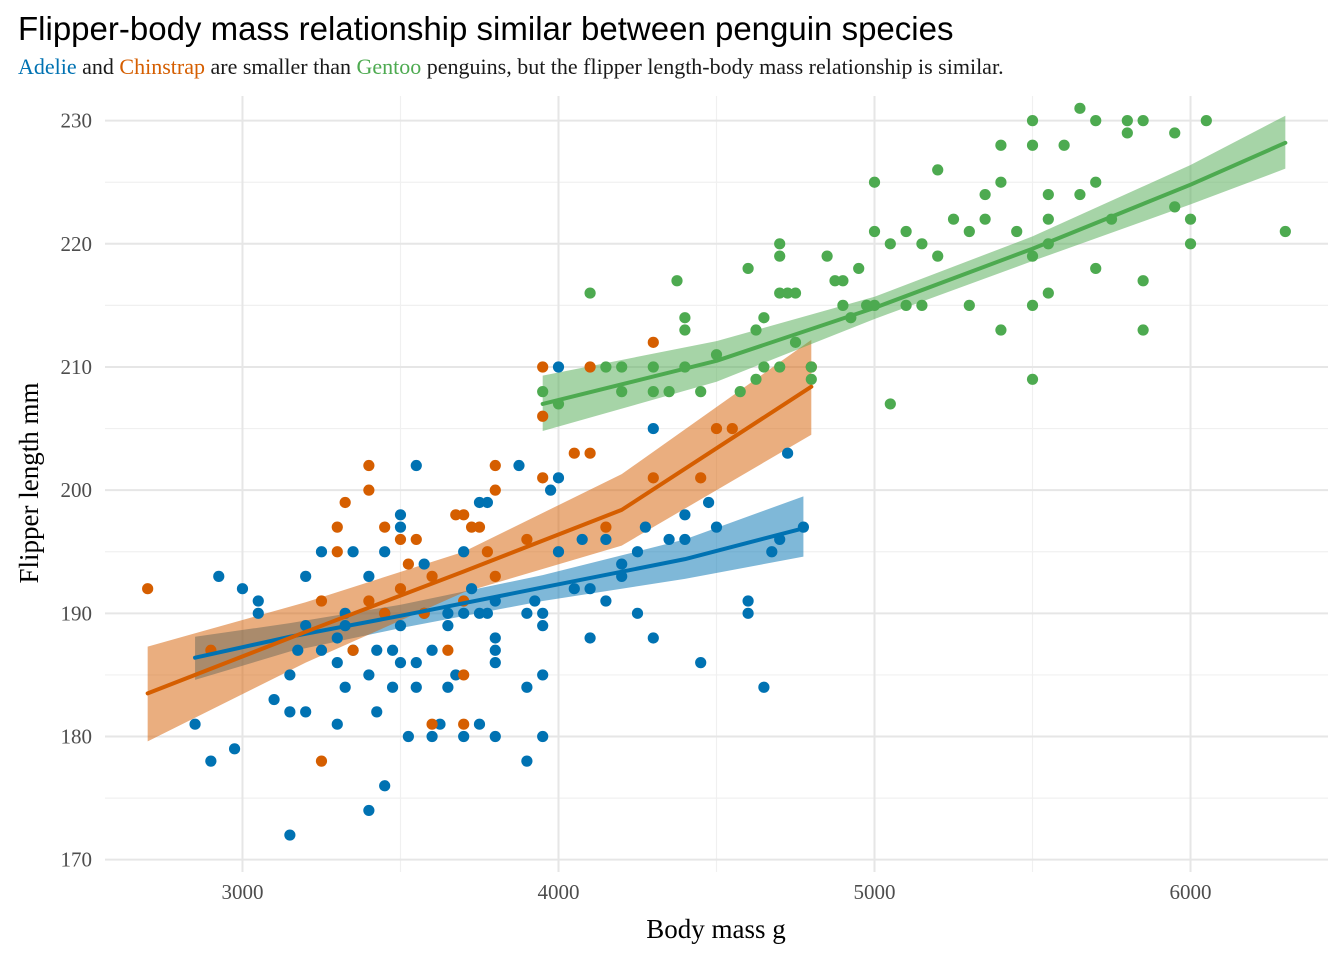 This screenshot has width=1344, height=960. What do you see at coordinates (875, 892) in the screenshot?
I see `x-tick-label: 5000` at bounding box center [875, 892].